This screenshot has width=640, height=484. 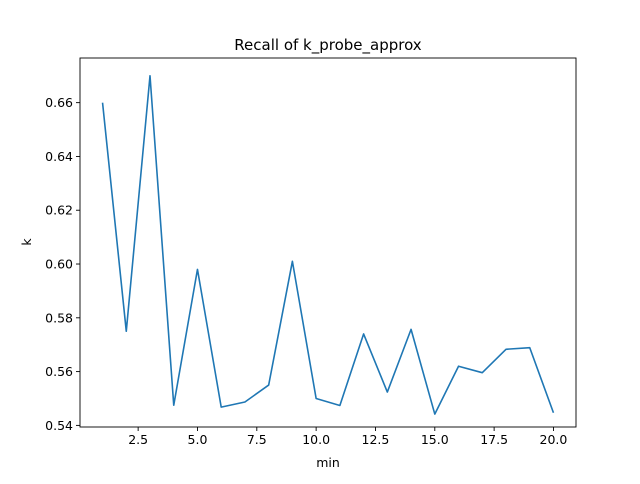 I want to click on y-axis-label: k, so click(x=26, y=242).